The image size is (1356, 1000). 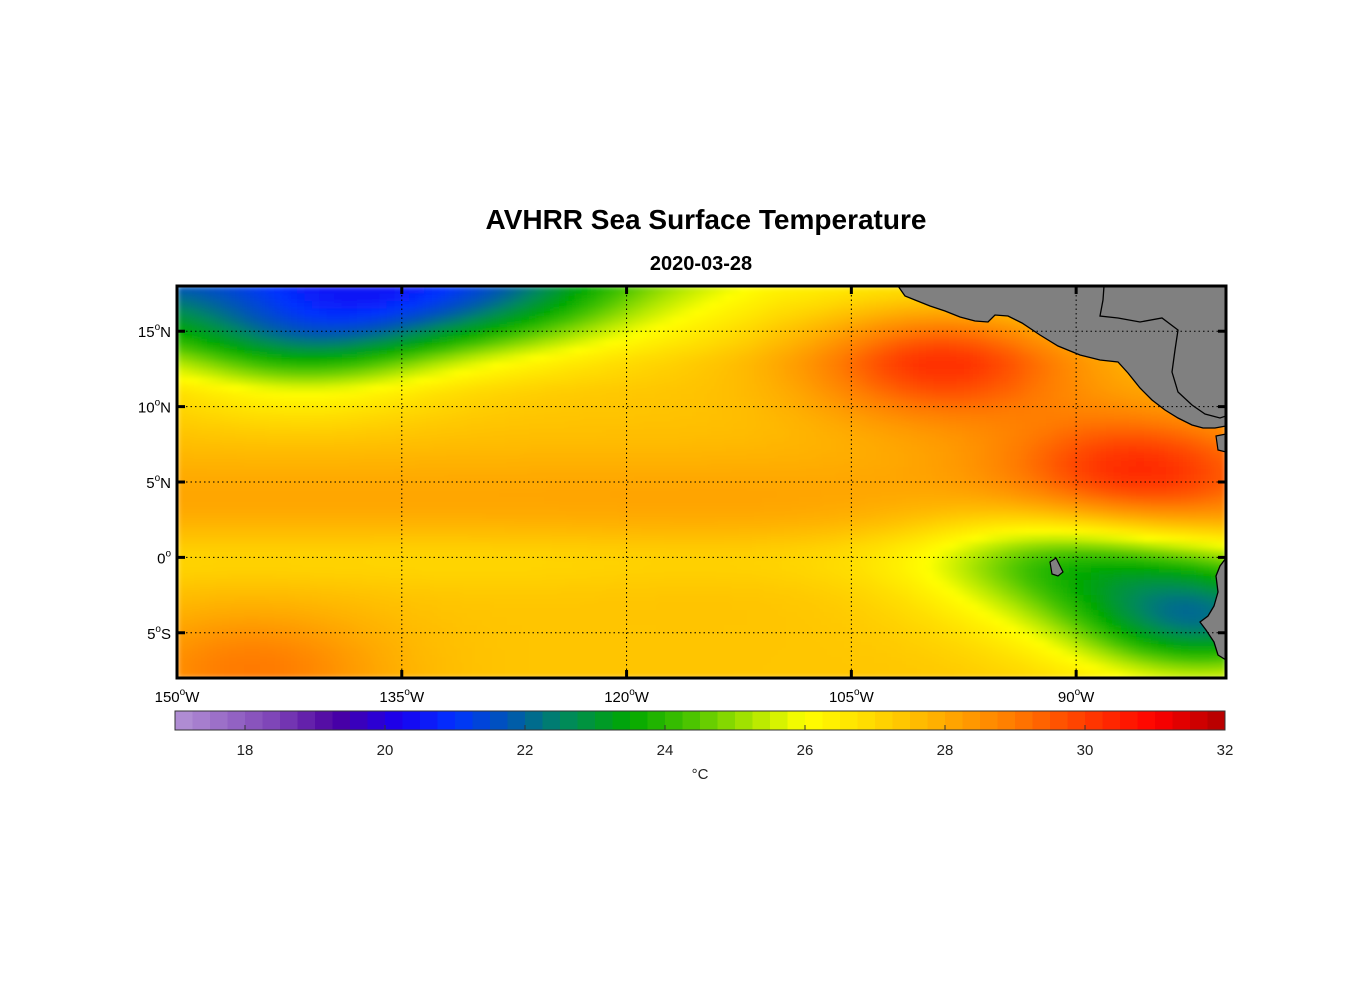 I want to click on lon-tick-label: 120oW, so click(x=627, y=696).